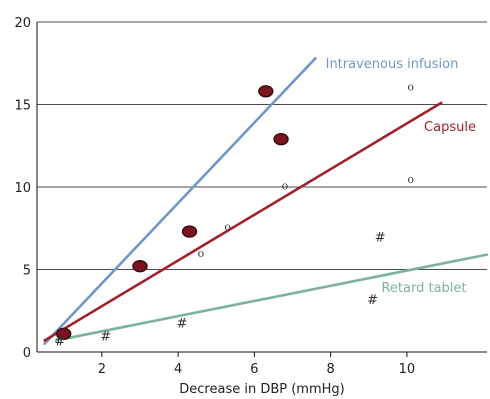 This screenshot has width=490, height=399. I want to click on y-tick-label: 10, so click(22, 188).